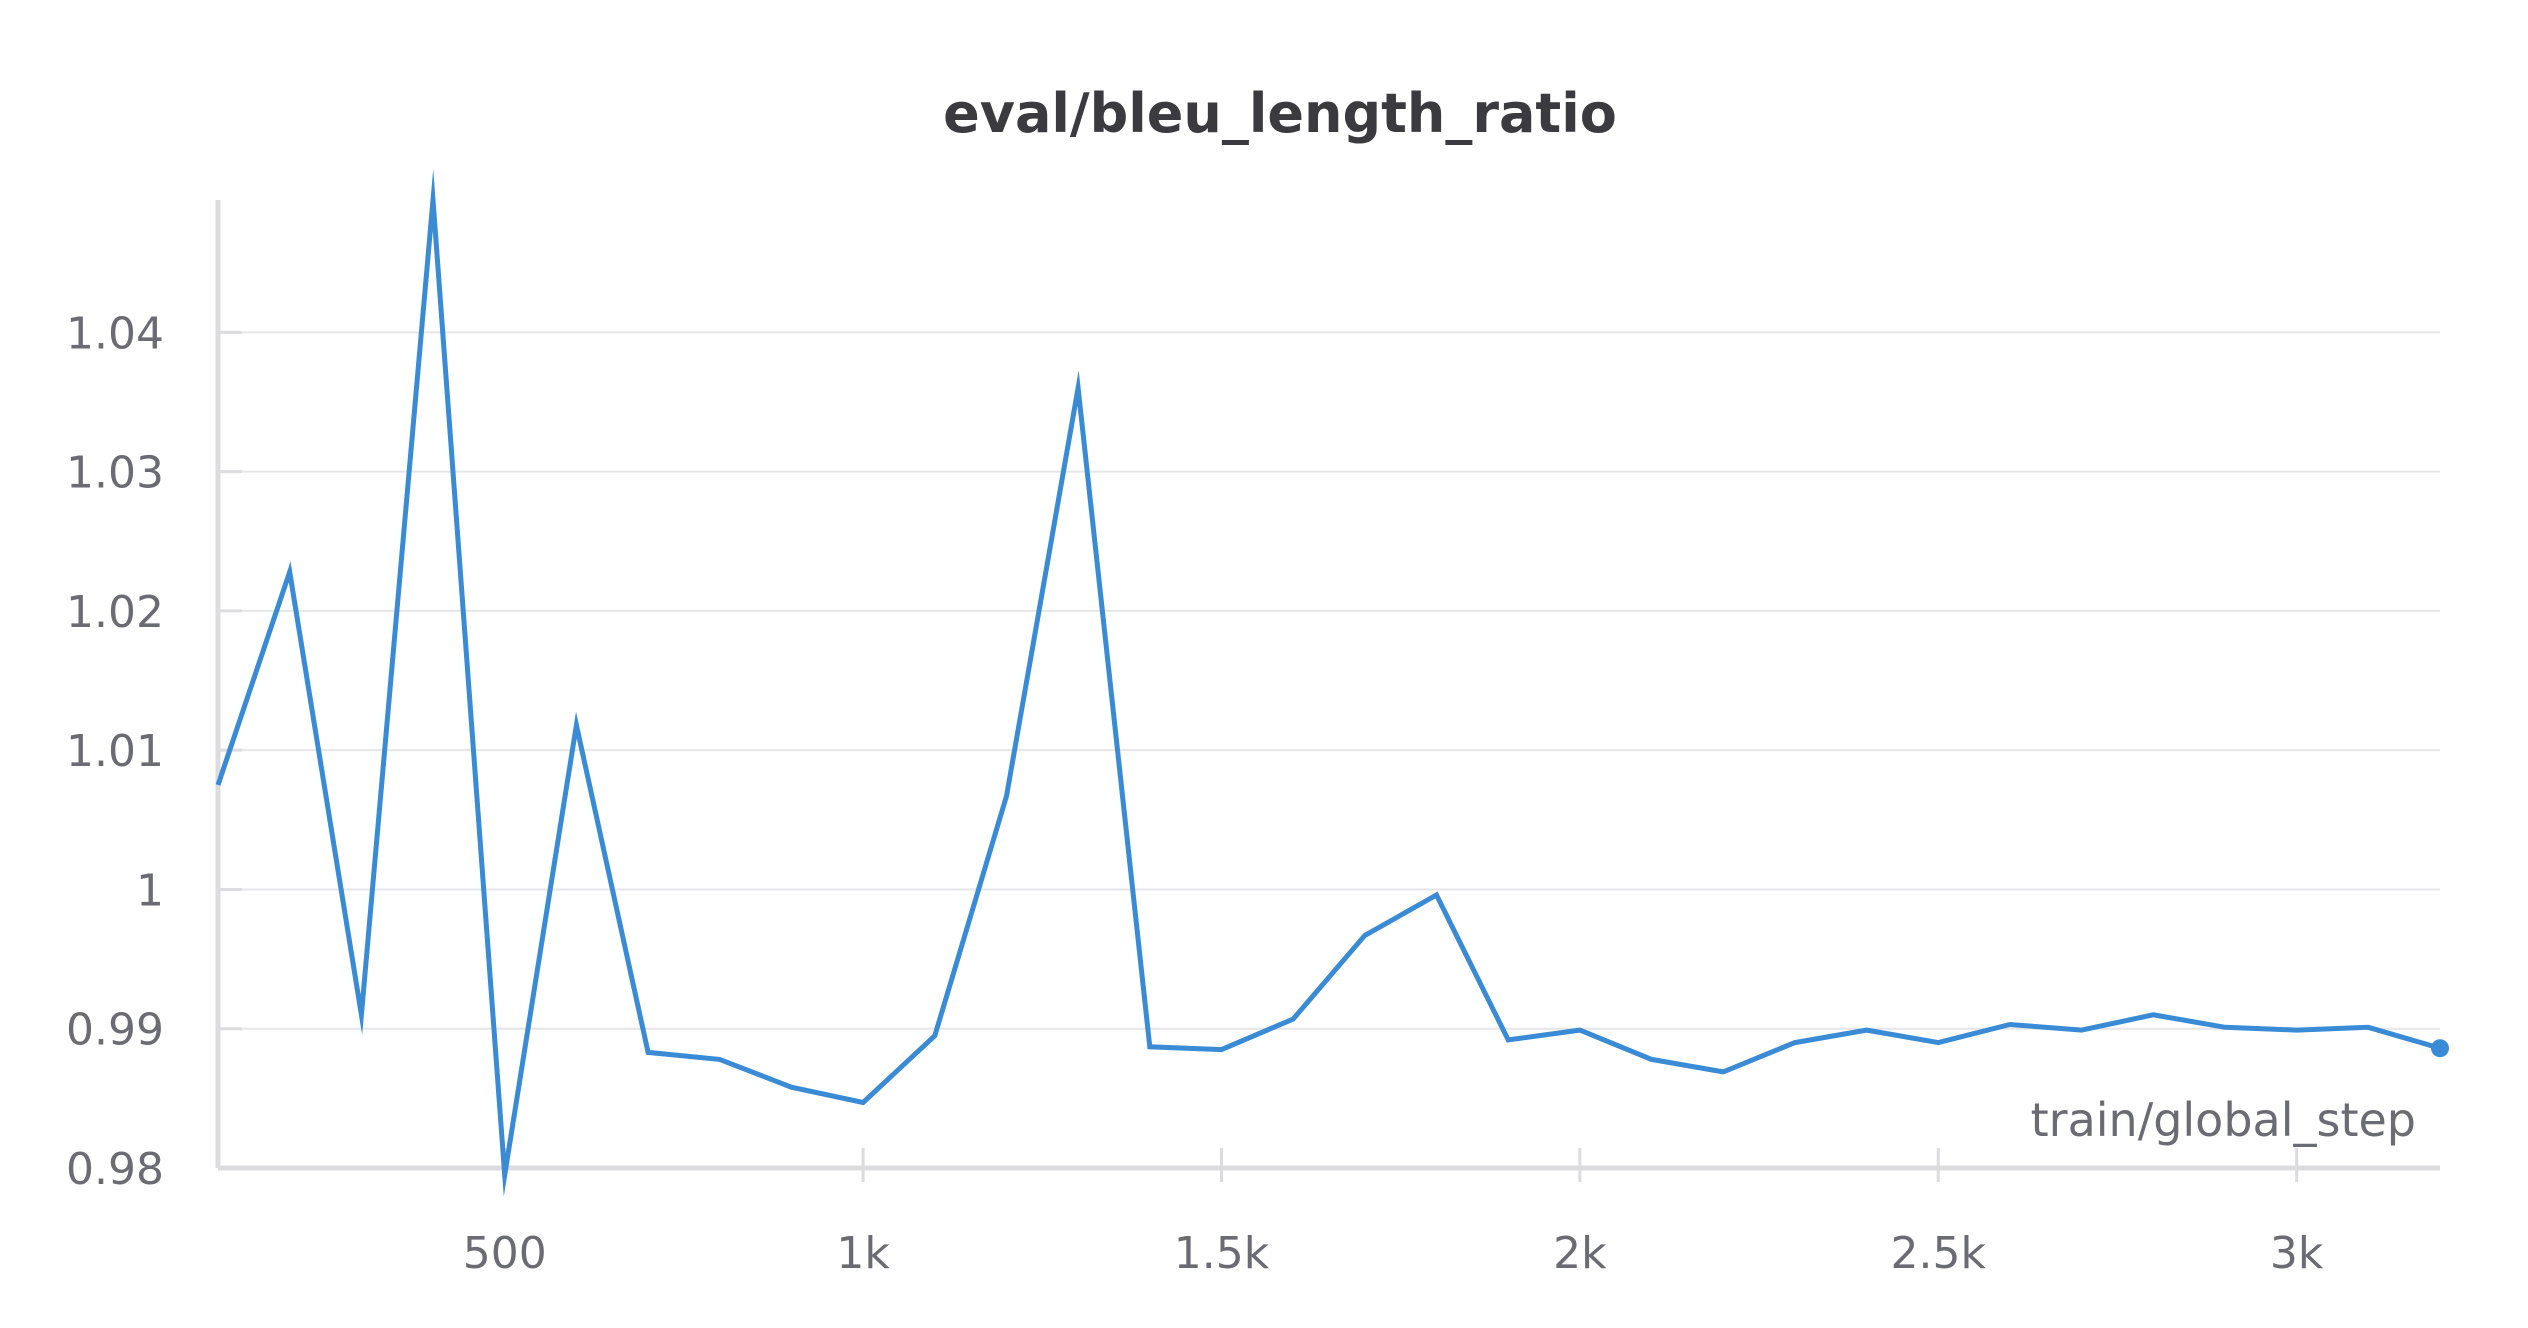 The height and width of the screenshot is (1328, 2528). I want to click on x-tick-label: 500, so click(505, 1253).